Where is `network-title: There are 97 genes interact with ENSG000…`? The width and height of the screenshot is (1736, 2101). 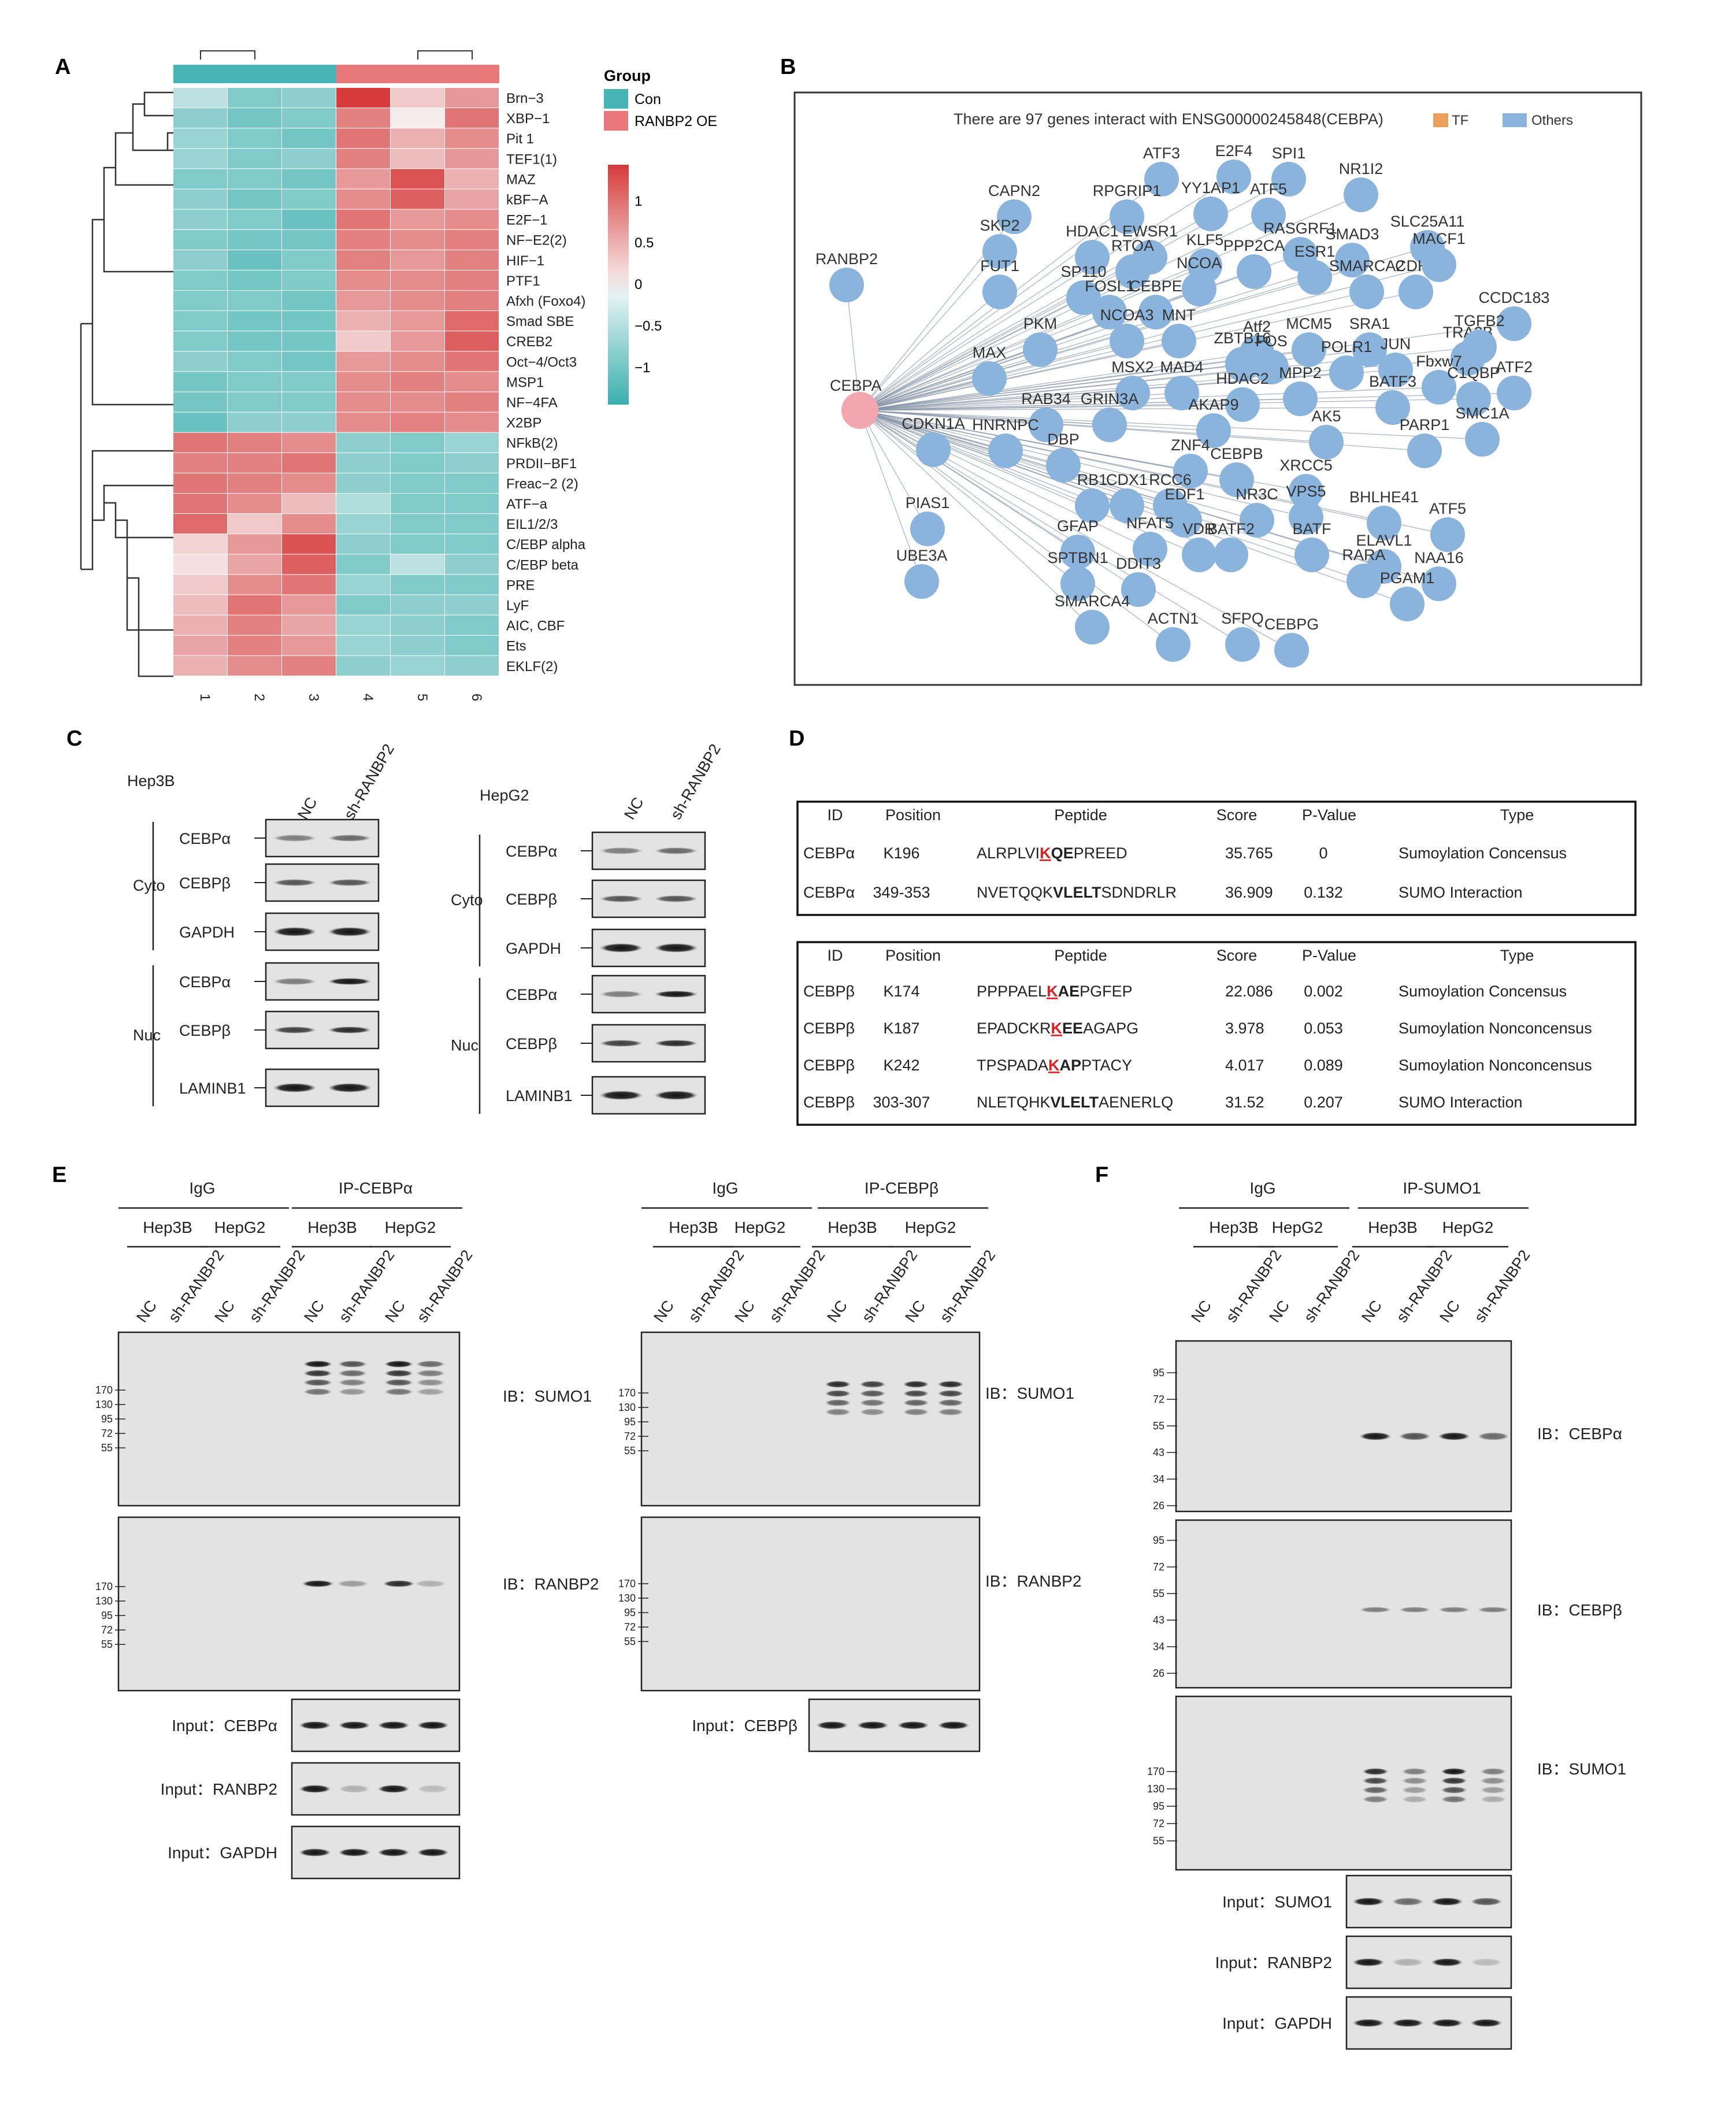
network-title: There are 97 genes interact with ENSG000… is located at coordinates (1168, 119).